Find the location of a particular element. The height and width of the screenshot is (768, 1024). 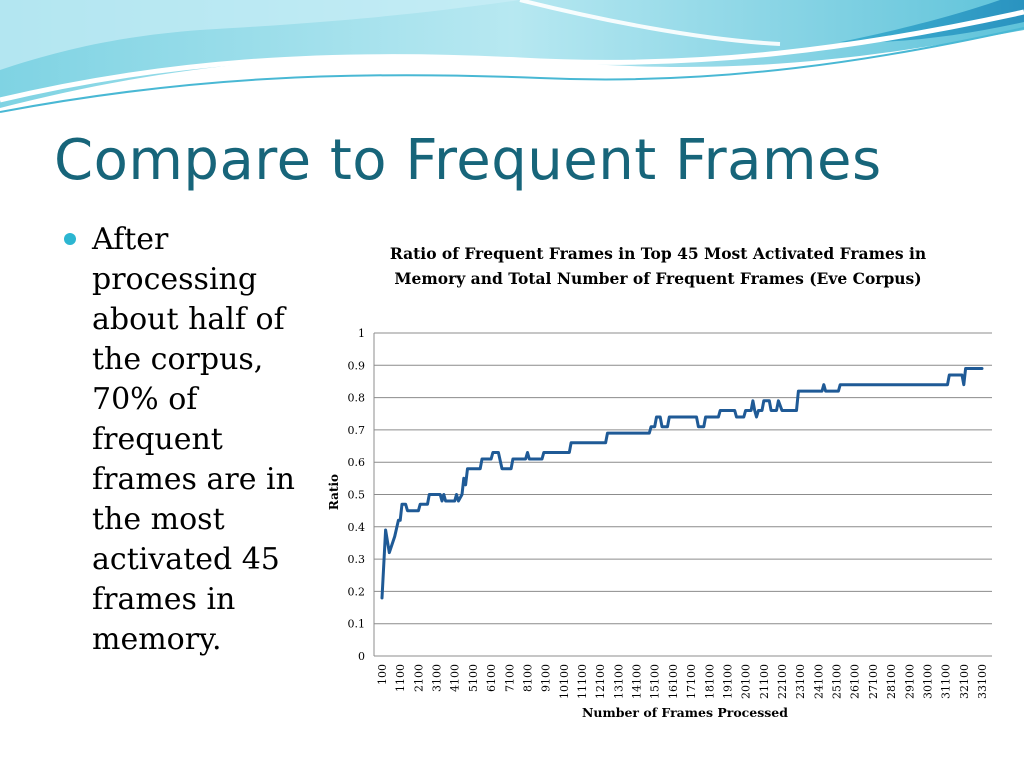

y-tick-label: 0.5 is located at coordinates (357, 495).